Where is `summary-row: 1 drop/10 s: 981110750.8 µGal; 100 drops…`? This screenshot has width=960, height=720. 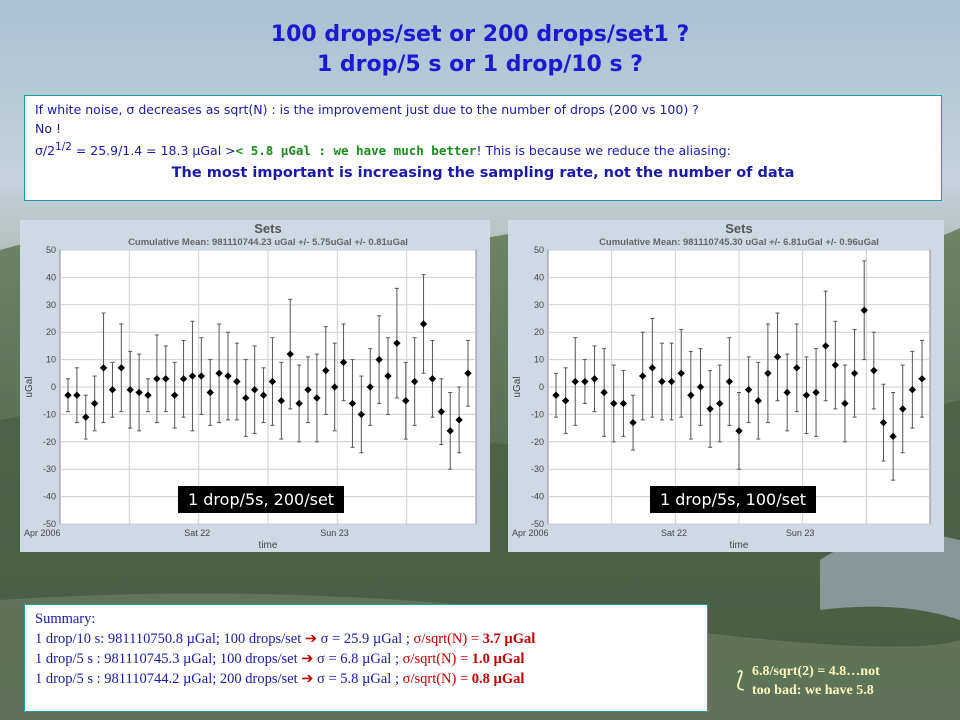
summary-row: 1 drop/10 s: 981110750.8 µGal; 100 drops… is located at coordinates (366, 639).